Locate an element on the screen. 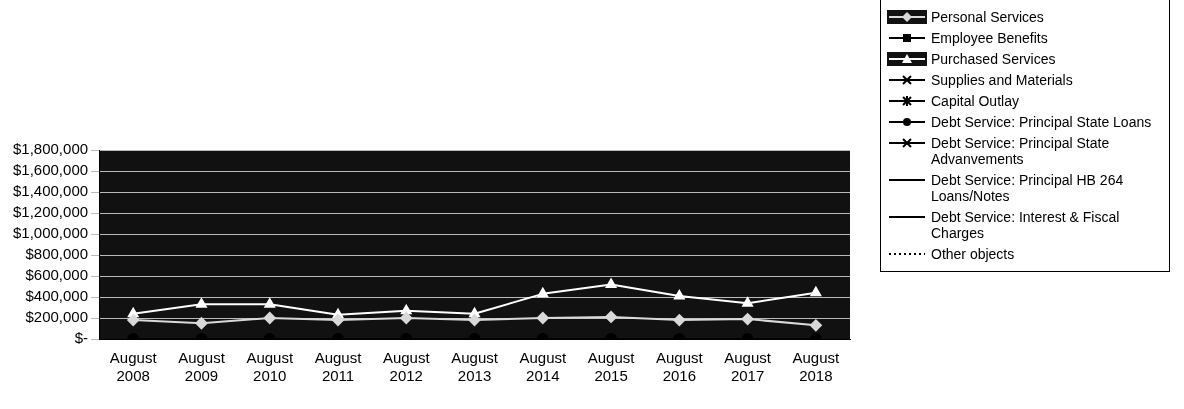 The width and height of the screenshot is (1184, 409). legend-label: Employee Benefits is located at coordinates (989, 38).